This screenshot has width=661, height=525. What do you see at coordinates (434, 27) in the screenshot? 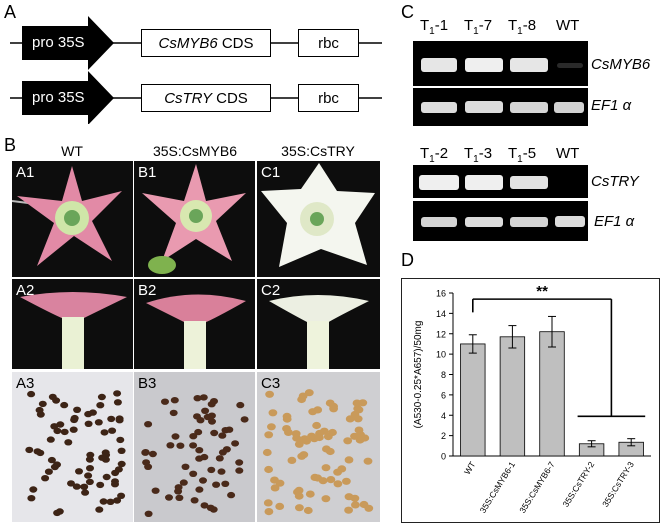
I see `gel1-lane-1: T1-1` at bounding box center [434, 27].